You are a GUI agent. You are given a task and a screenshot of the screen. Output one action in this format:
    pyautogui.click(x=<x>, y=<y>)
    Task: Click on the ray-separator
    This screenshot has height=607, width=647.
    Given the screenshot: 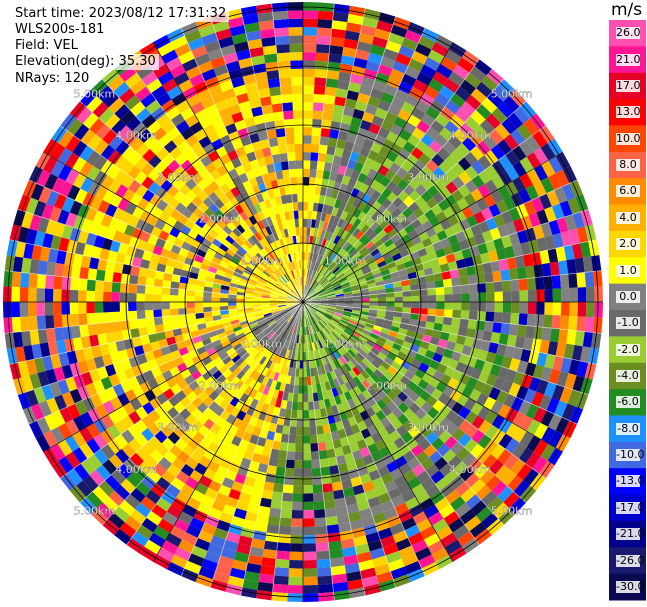 What is the action you would take?
    pyautogui.click(x=403, y=413)
    